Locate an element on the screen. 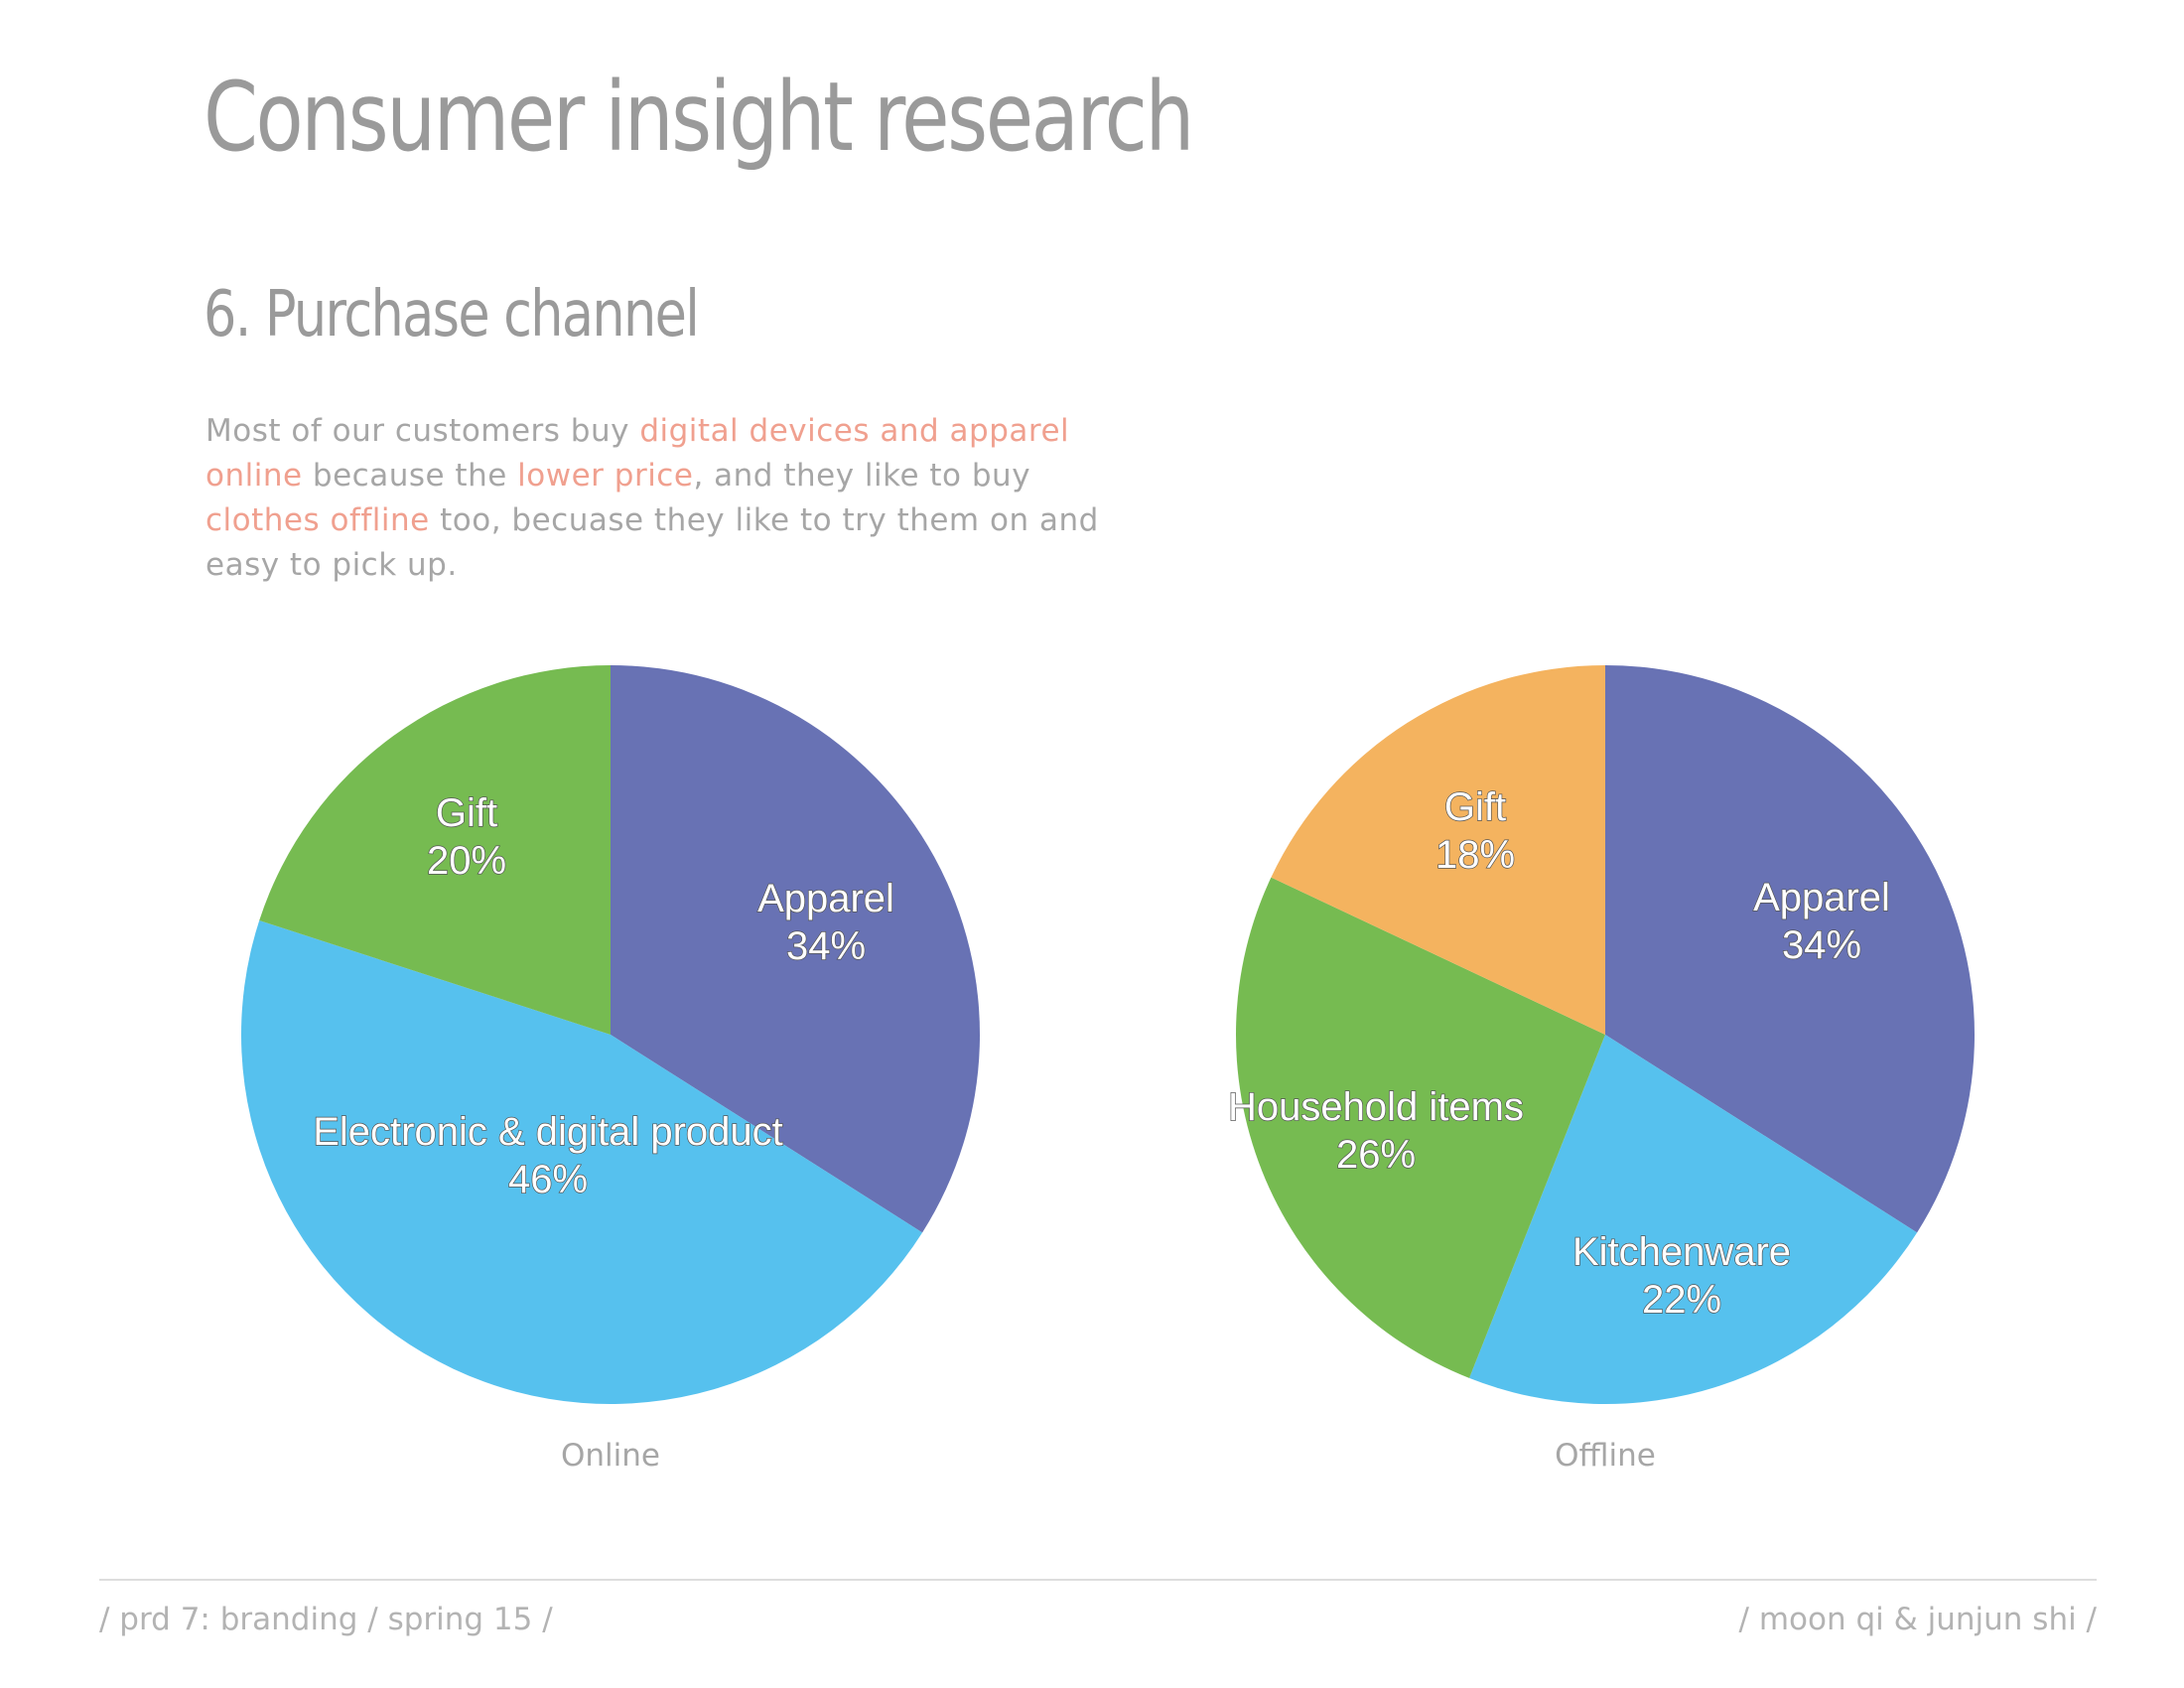 The image size is (2184, 1688). footer-divider is located at coordinates (1098, 1580).